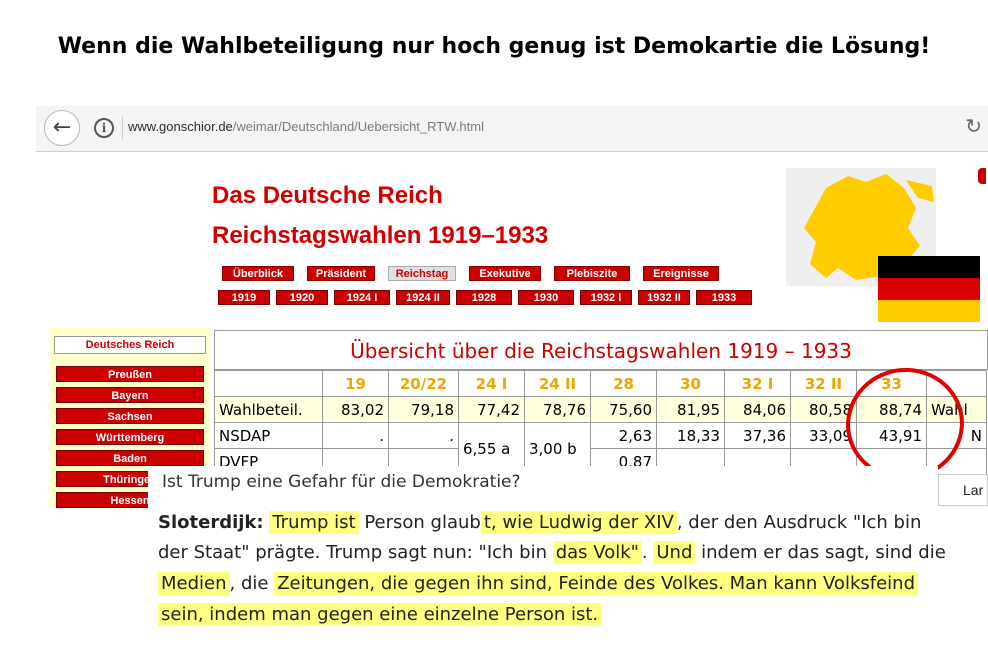  What do you see at coordinates (674, 552) in the screenshot?
I see `highlight: Und` at bounding box center [674, 552].